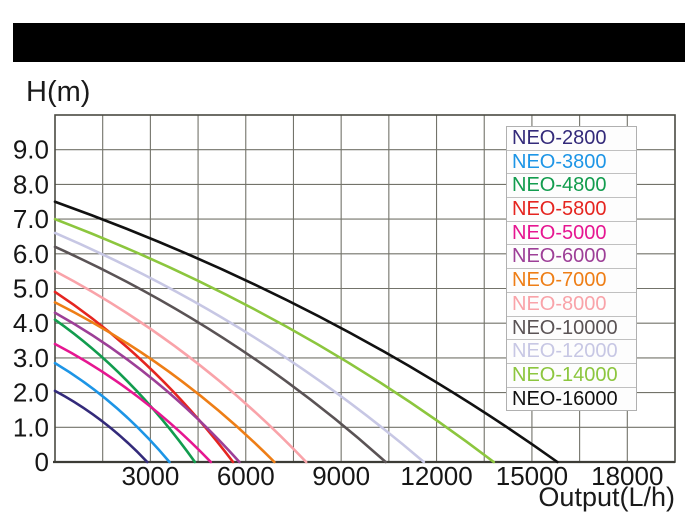 This screenshot has height=524, width=700. What do you see at coordinates (58, 92) in the screenshot?
I see `y-axis-label: H(m)` at bounding box center [58, 92].